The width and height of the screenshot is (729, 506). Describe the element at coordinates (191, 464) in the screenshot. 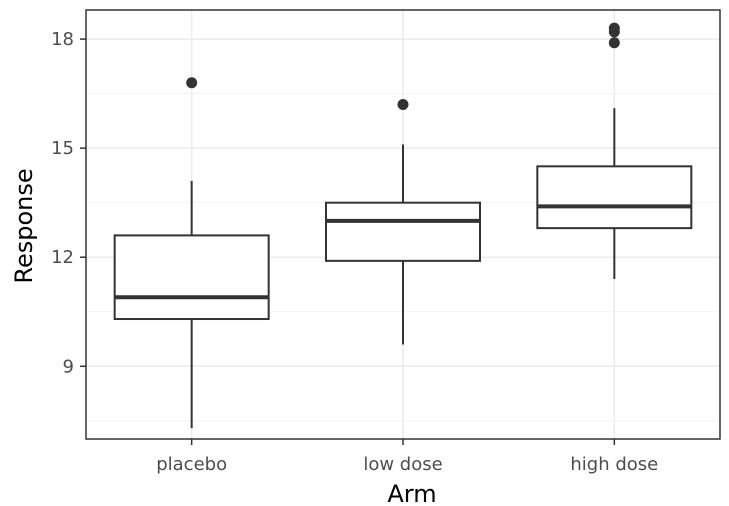

I see `x-tick-label: placebo` at that location.